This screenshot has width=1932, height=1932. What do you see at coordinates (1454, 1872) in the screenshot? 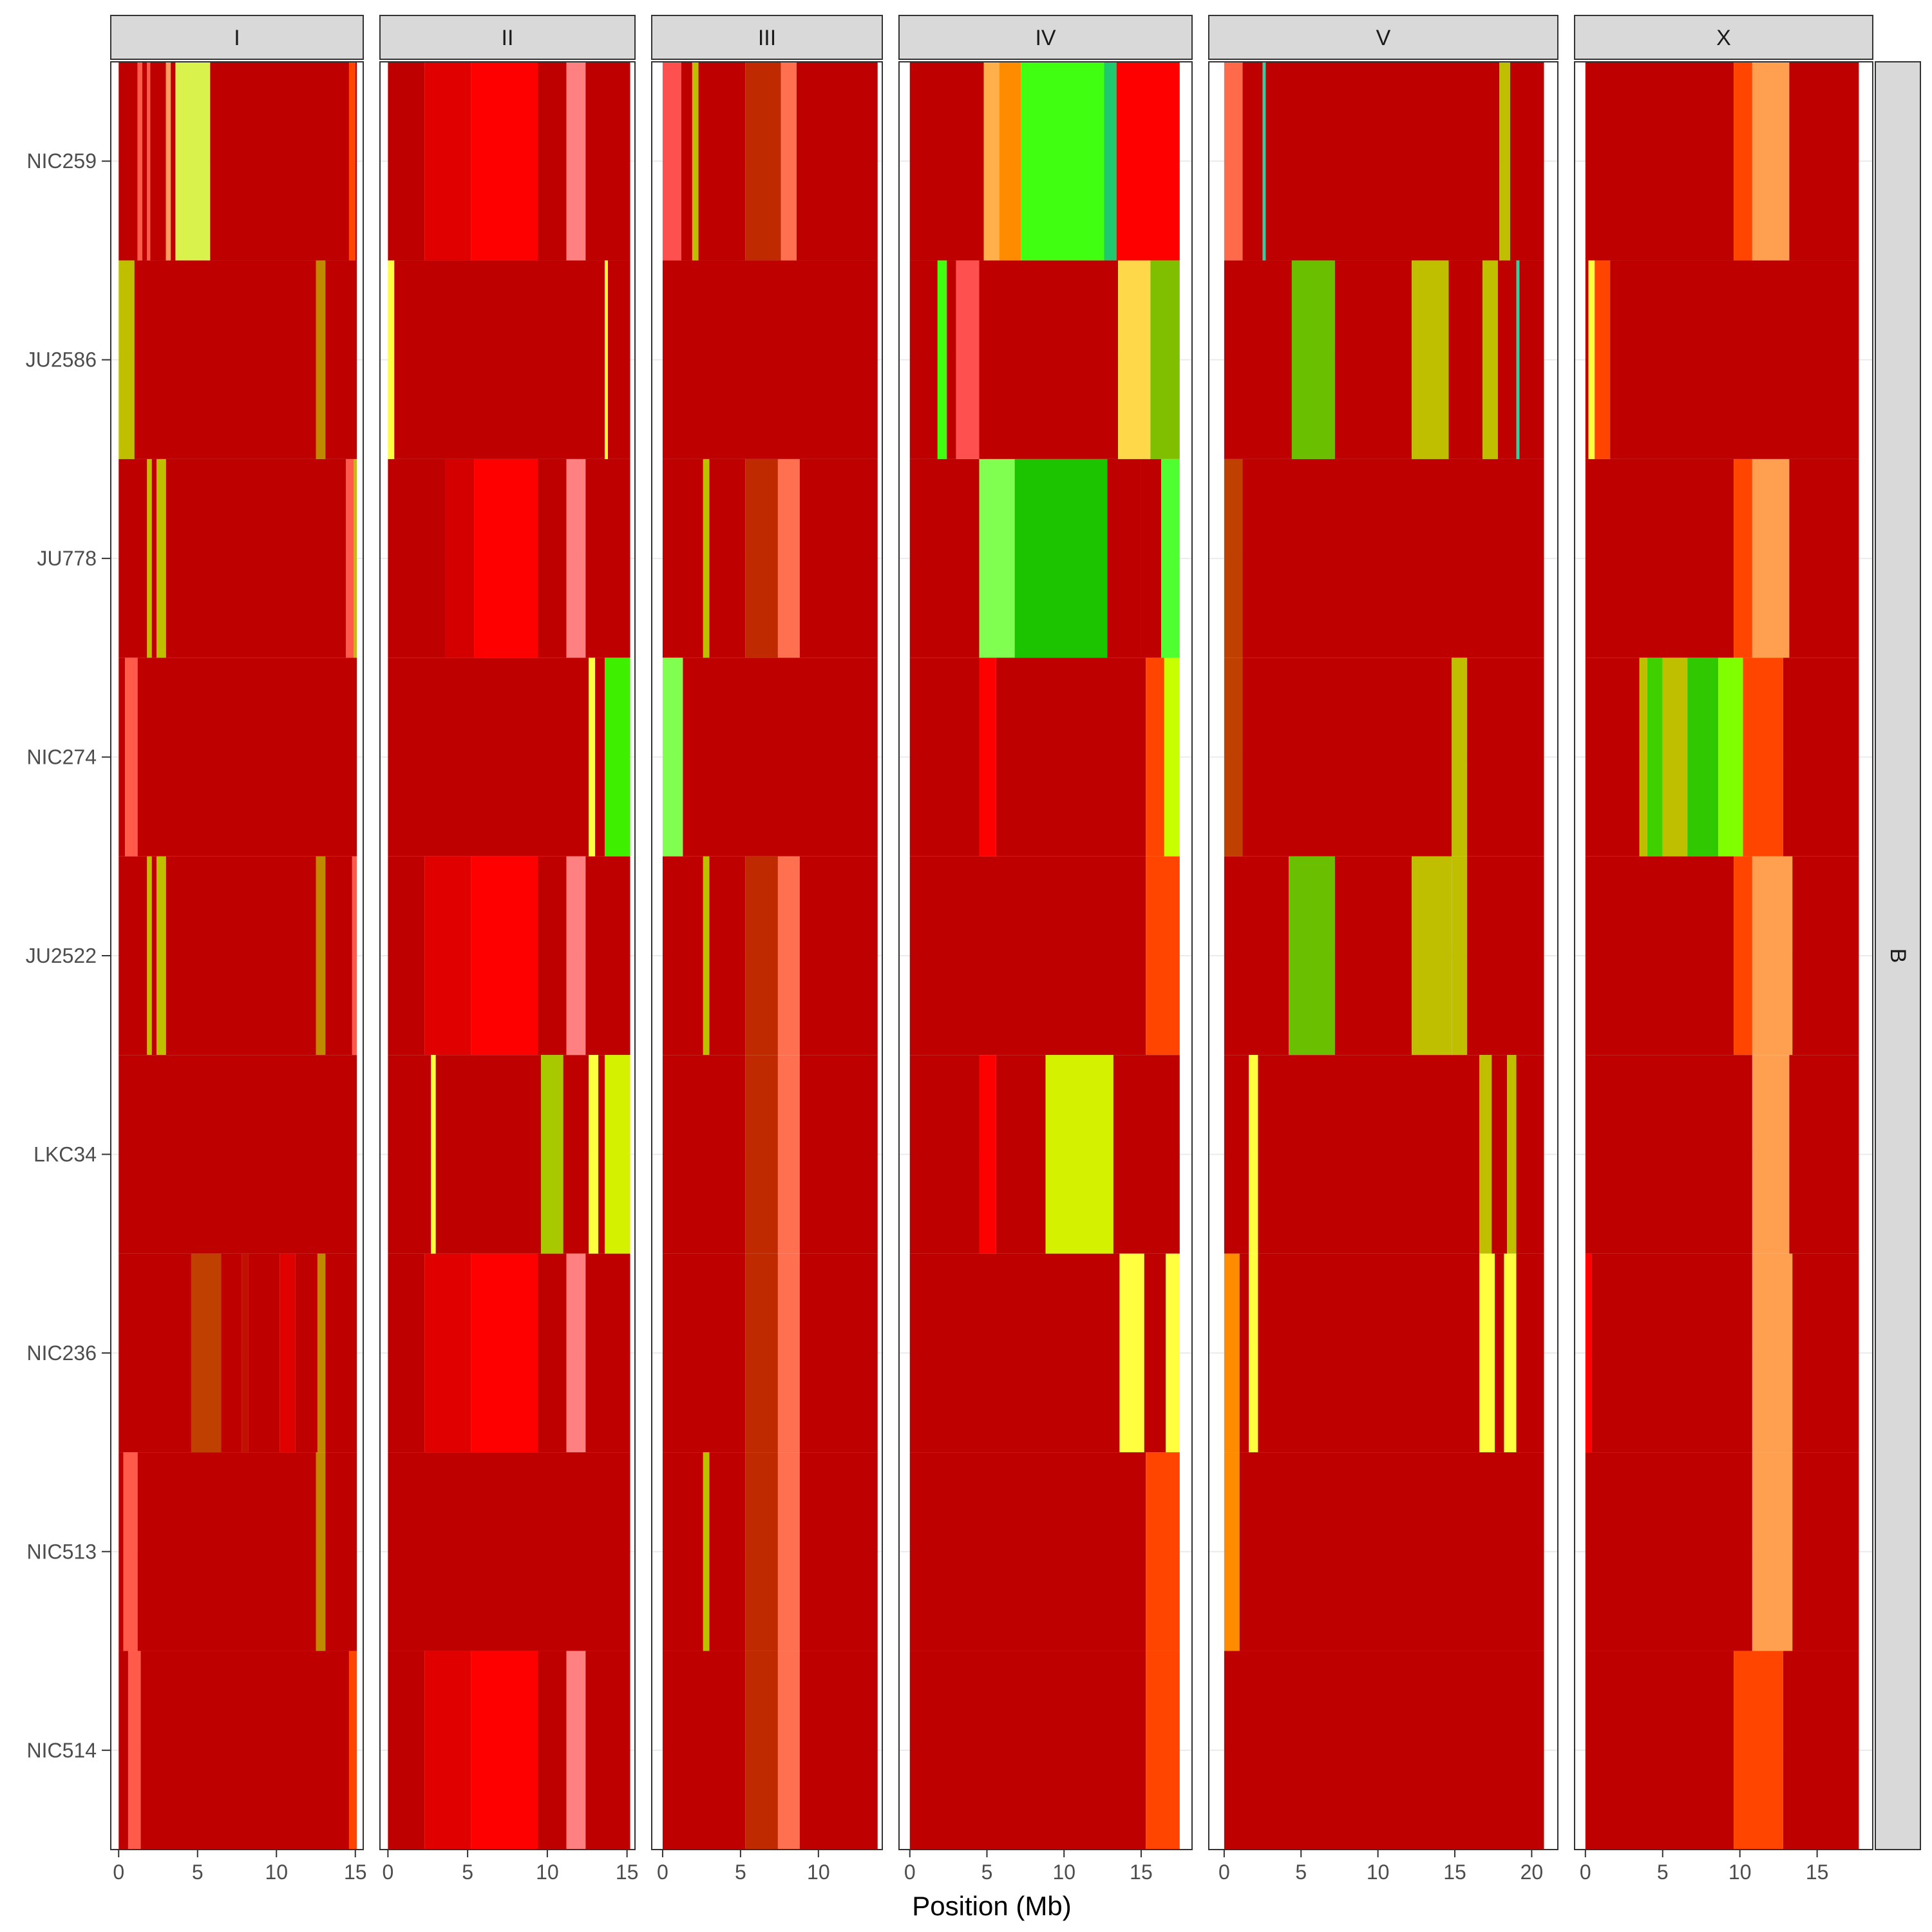
I see `x-tick-label: 15` at bounding box center [1454, 1872].